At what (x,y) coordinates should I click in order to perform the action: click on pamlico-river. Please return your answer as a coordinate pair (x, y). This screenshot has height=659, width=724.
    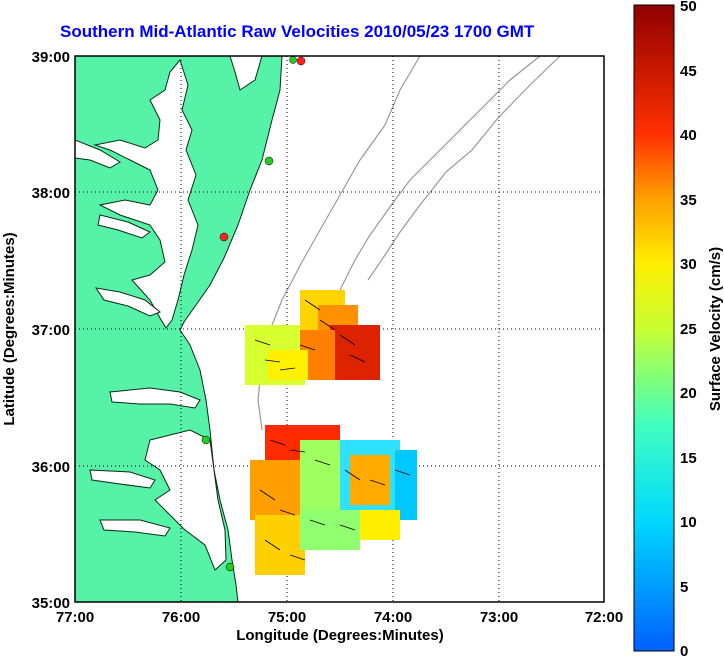
    Looking at the image, I should click on (122, 479).